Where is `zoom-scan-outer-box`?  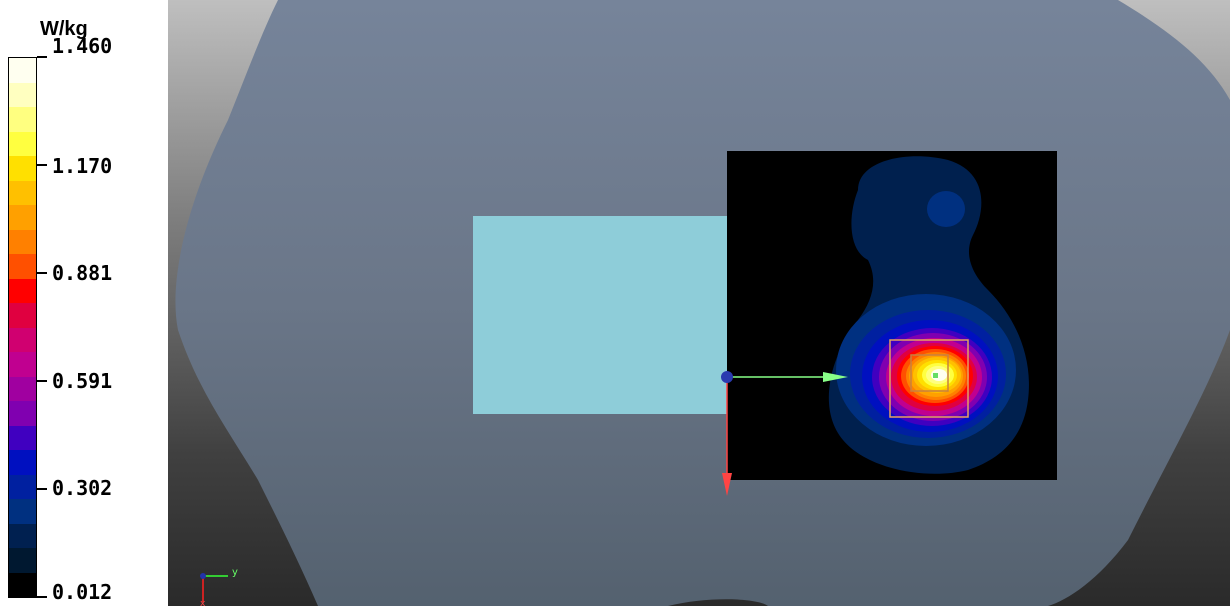 zoom-scan-outer-box is located at coordinates (929, 378).